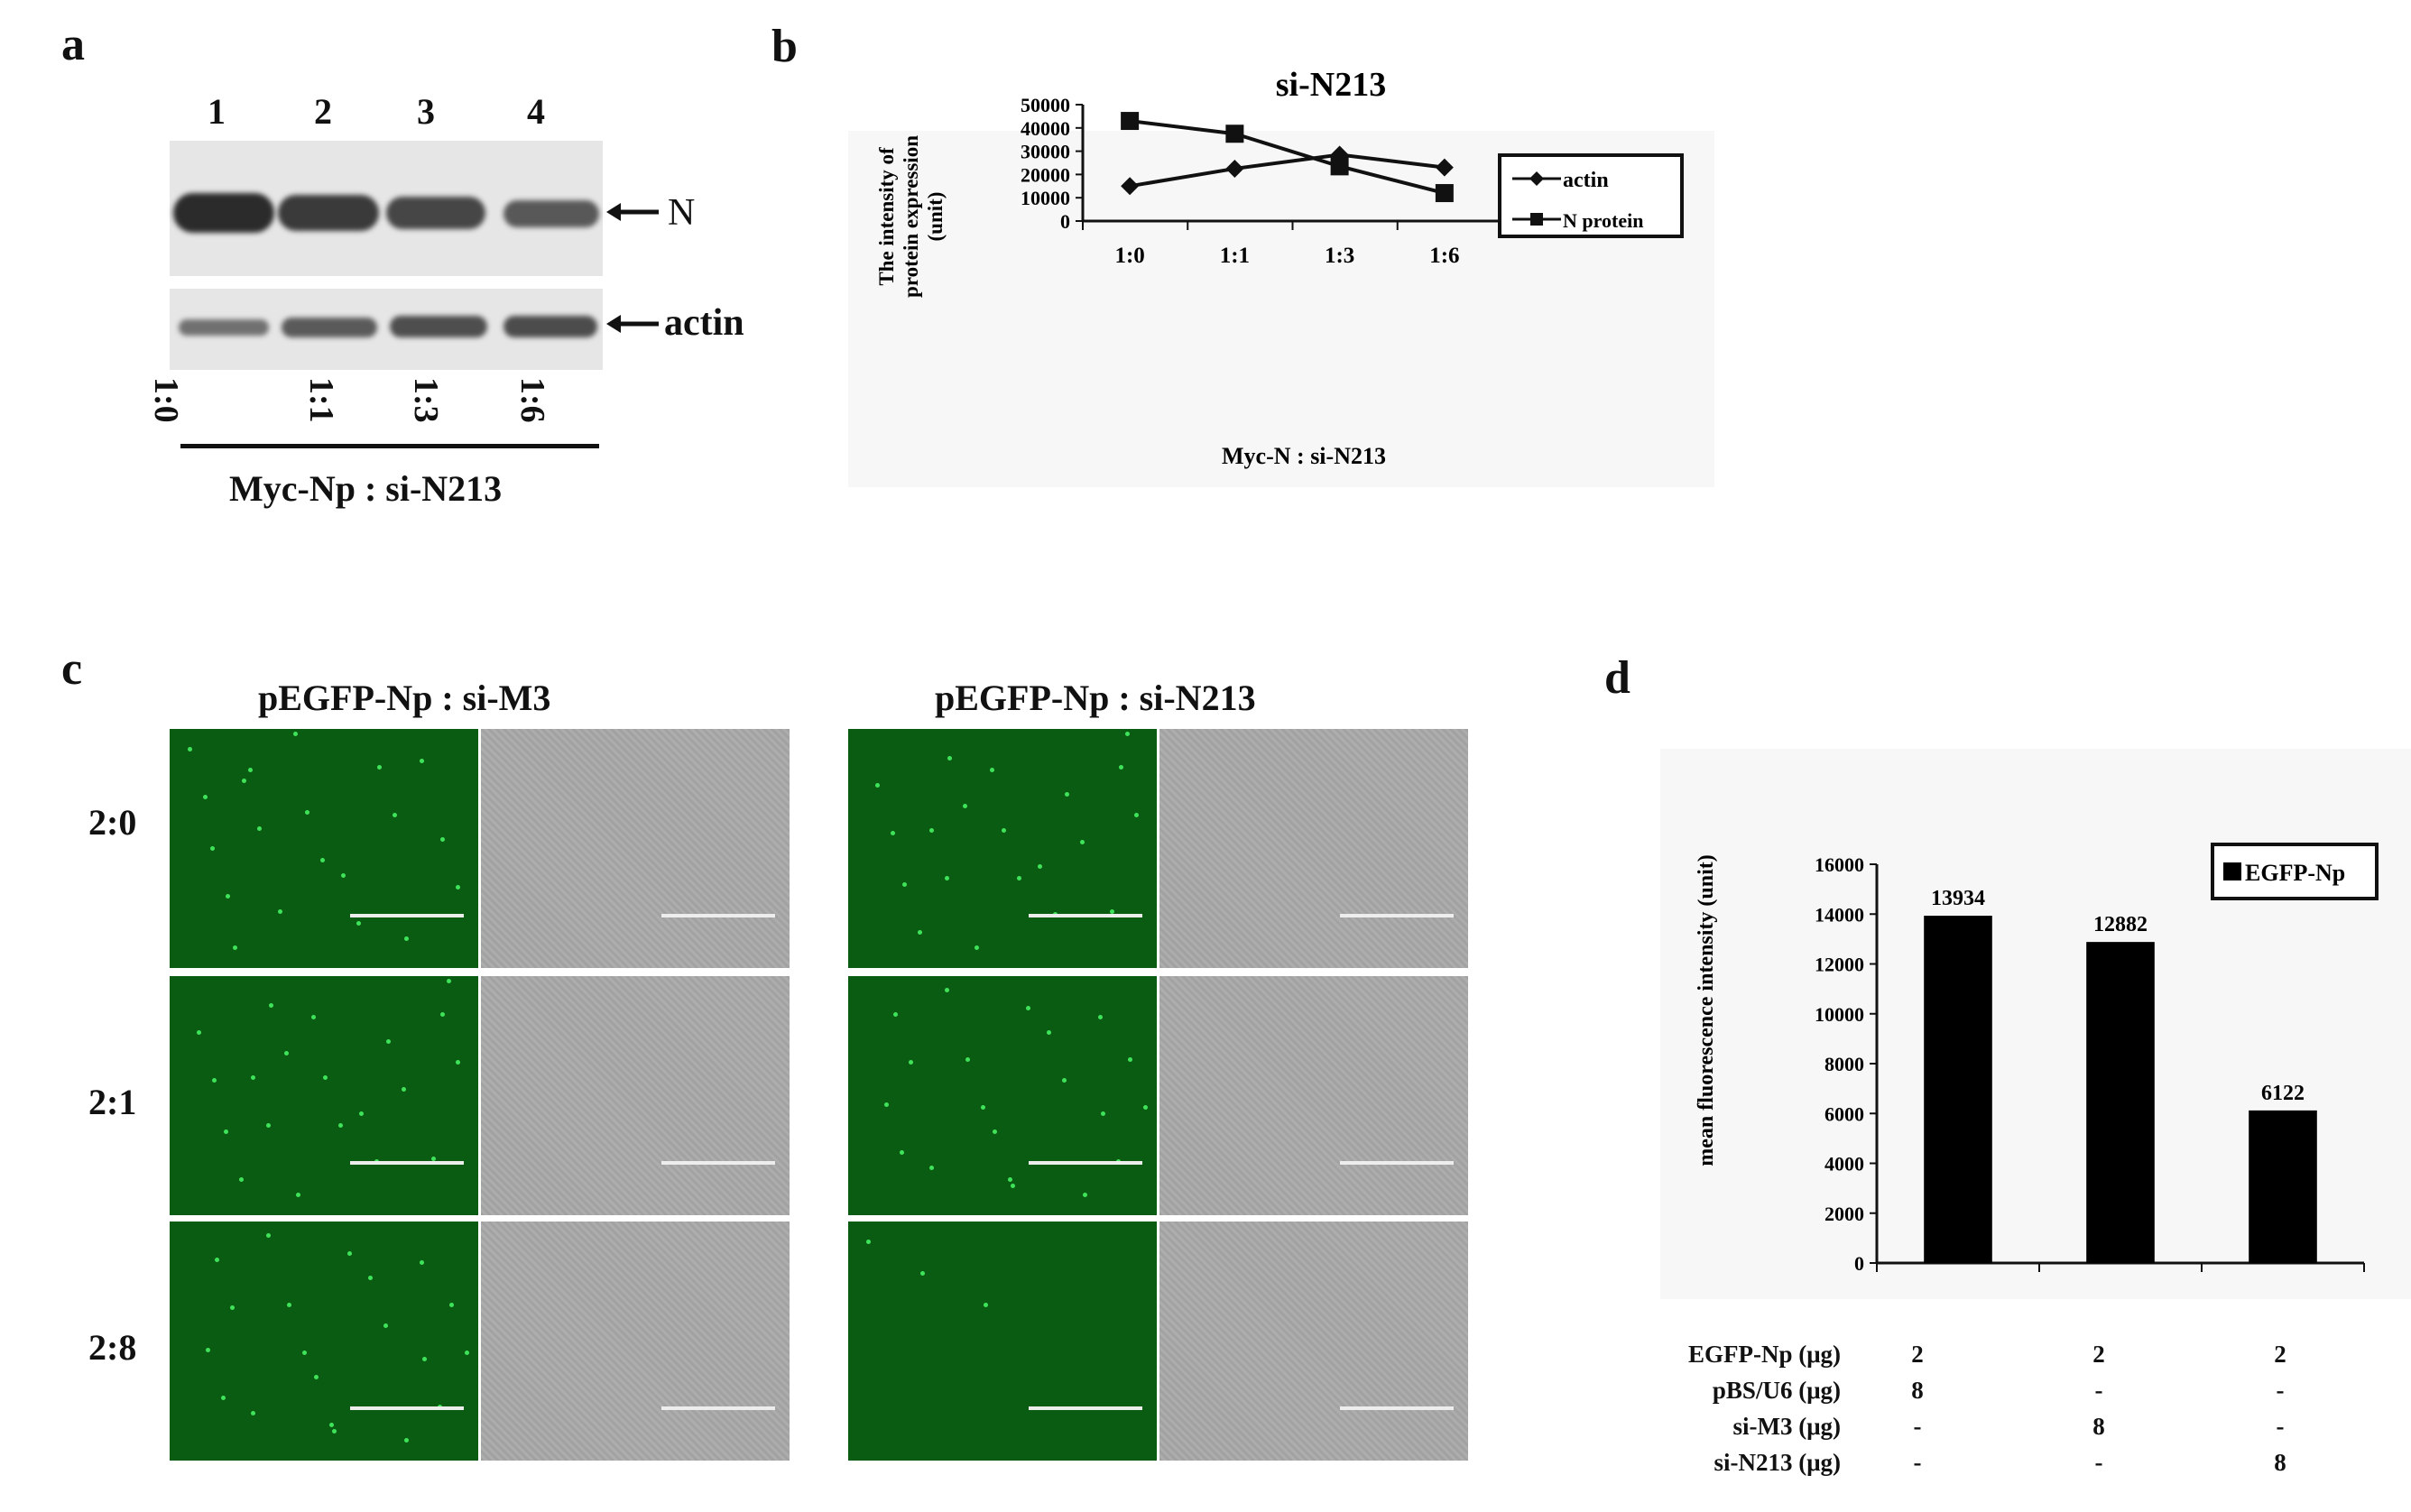  What do you see at coordinates (426, 111) in the screenshot?
I see `lane-number: 3` at bounding box center [426, 111].